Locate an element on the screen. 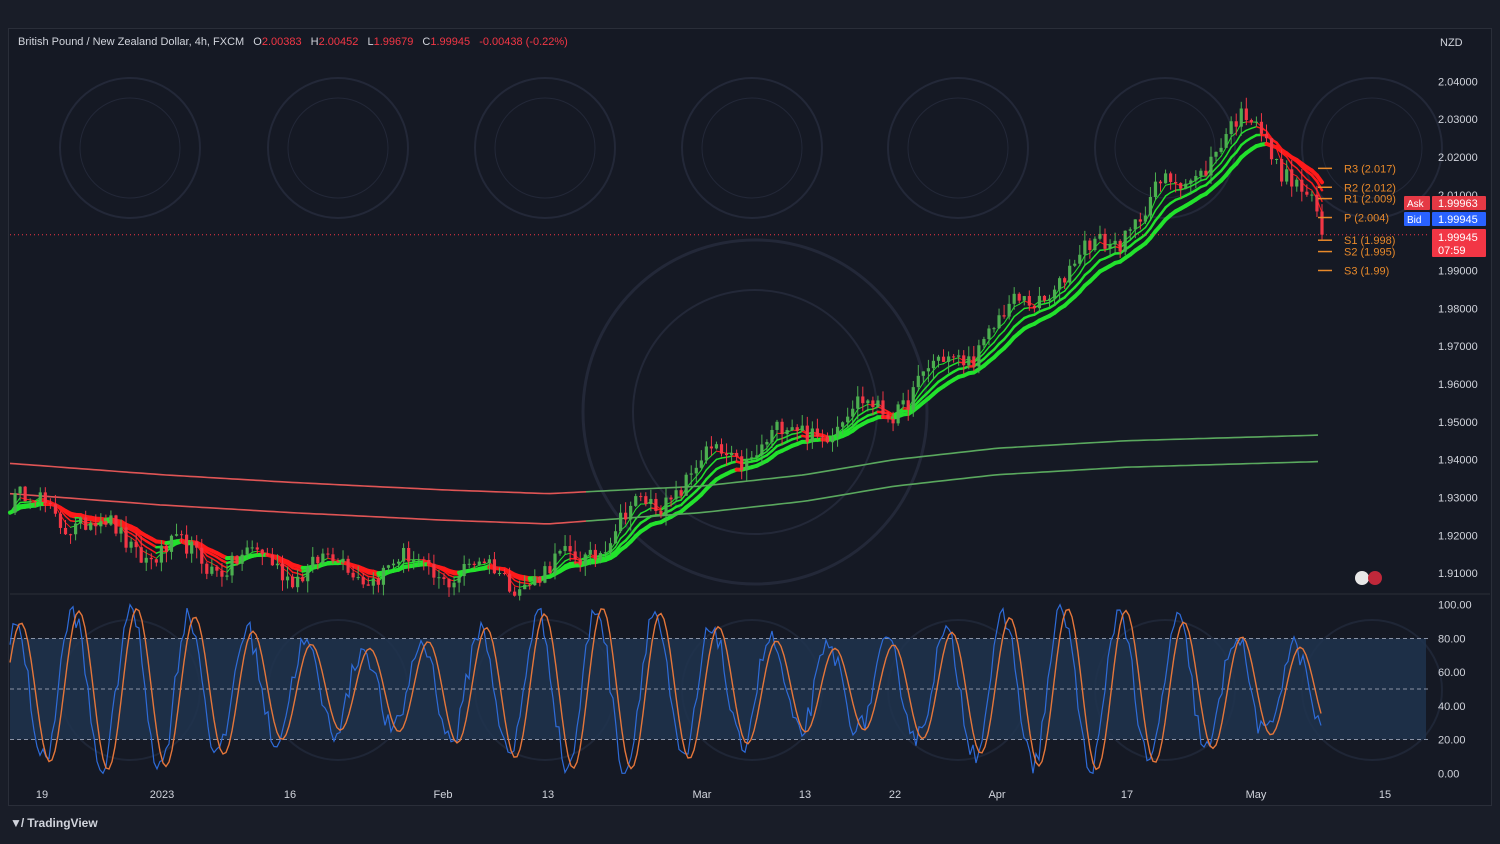 The image size is (1500, 844). price-badge is located at coordinates (1459, 203).